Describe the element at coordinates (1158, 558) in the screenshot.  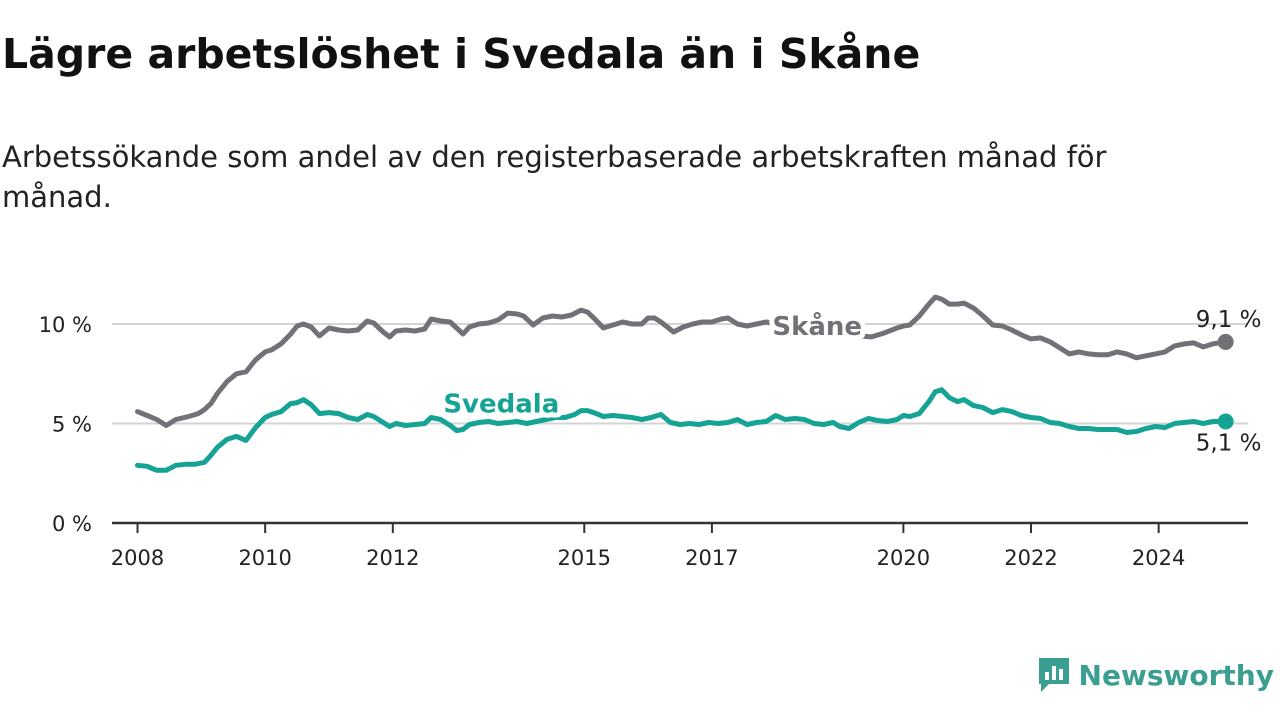
I see `x-tick-label: 2024` at that location.